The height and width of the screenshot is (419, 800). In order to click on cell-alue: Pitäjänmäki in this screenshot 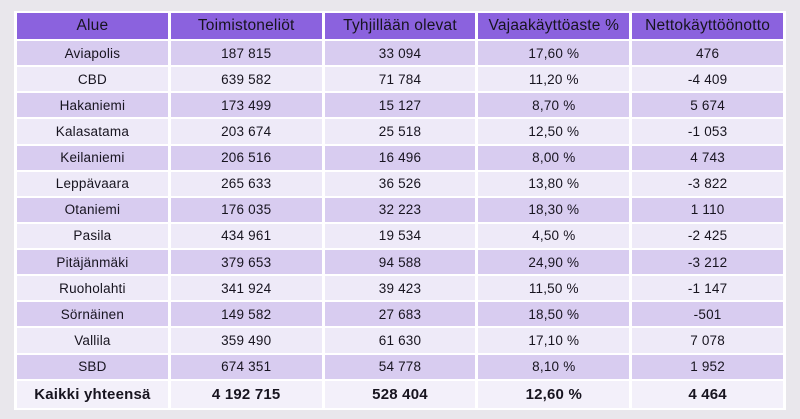, I will do `click(92, 262)`.